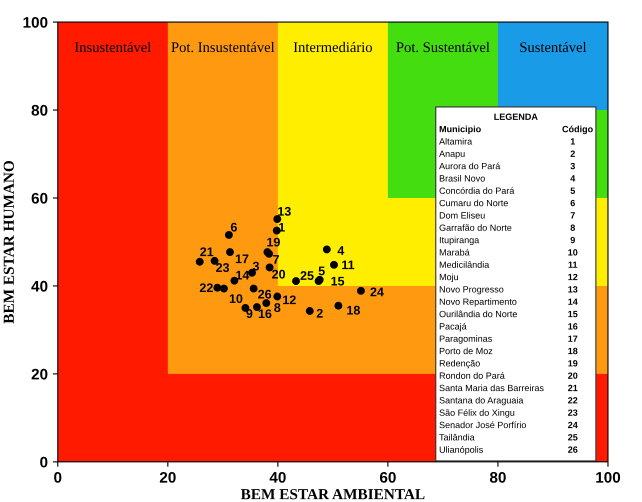  Describe the element at coordinates (476, 227) in the screenshot. I see `annotation: Garrafão do Norte` at that location.